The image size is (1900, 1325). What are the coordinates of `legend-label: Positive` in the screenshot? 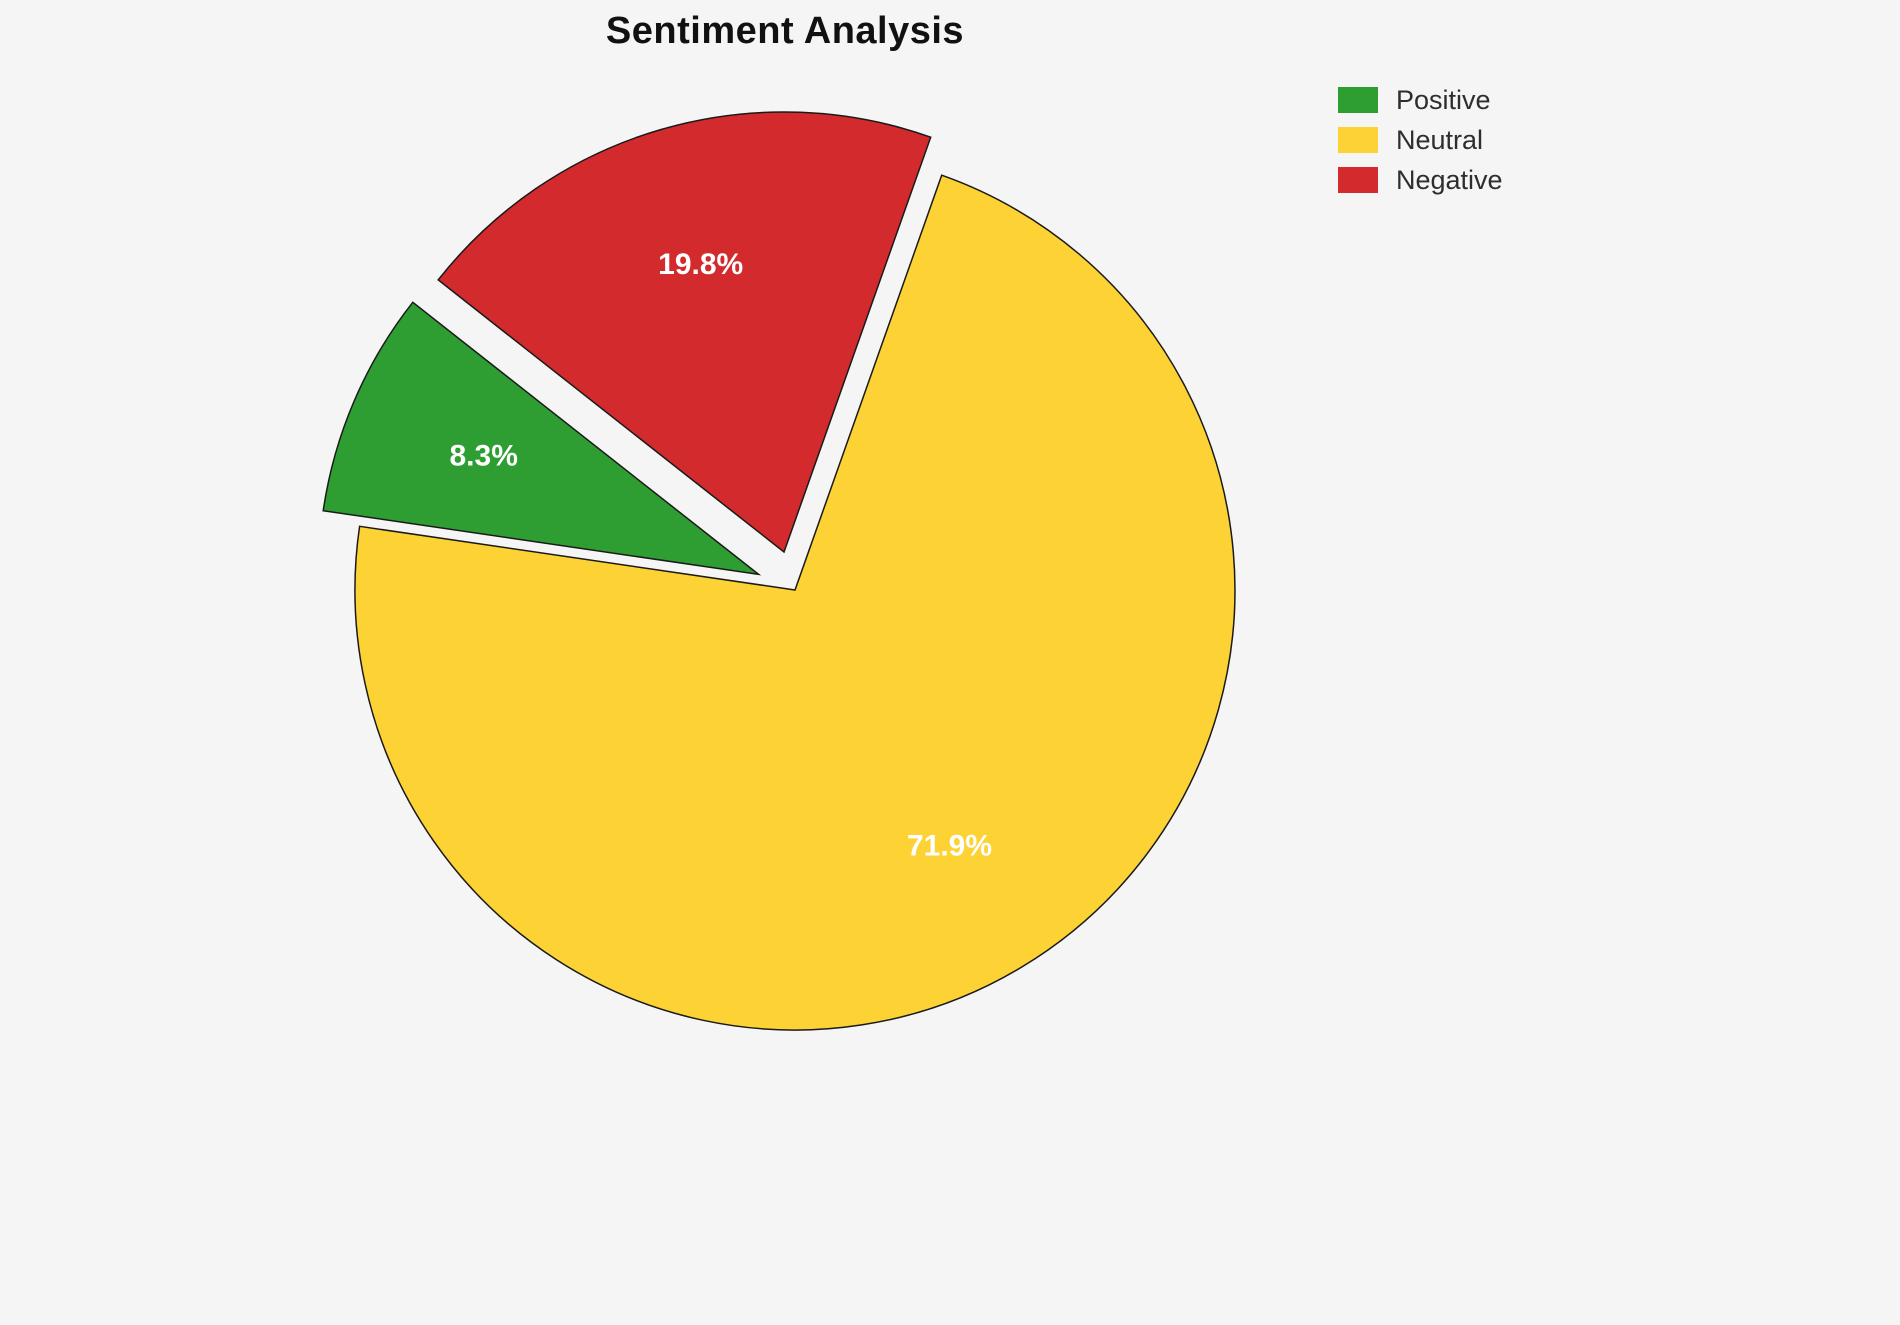 It's located at (1443, 99).